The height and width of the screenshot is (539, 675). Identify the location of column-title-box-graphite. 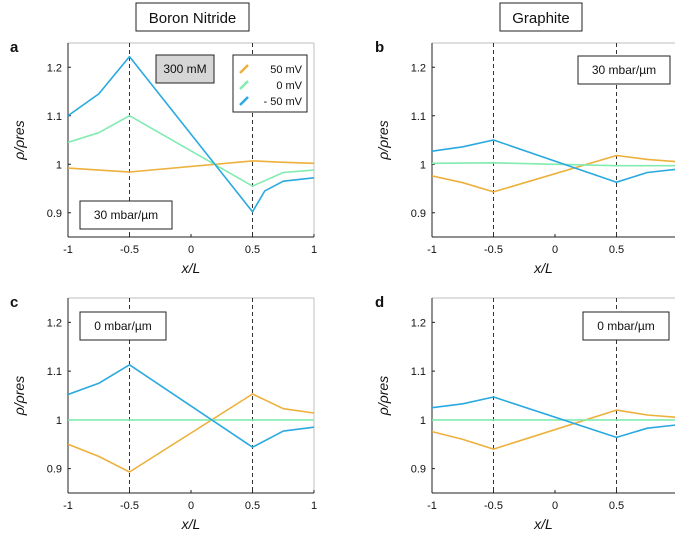
(541, 17).